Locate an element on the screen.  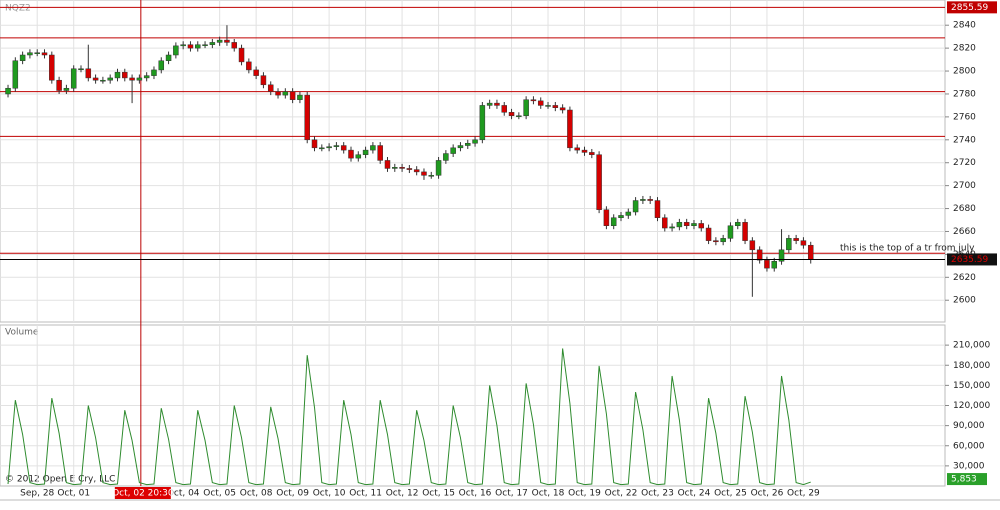
y-tick-label: 2820 is located at coordinates (964, 49).